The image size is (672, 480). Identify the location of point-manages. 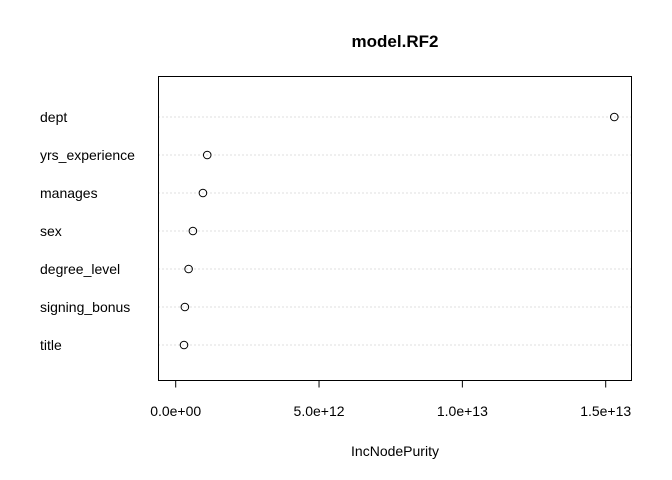
(203, 193).